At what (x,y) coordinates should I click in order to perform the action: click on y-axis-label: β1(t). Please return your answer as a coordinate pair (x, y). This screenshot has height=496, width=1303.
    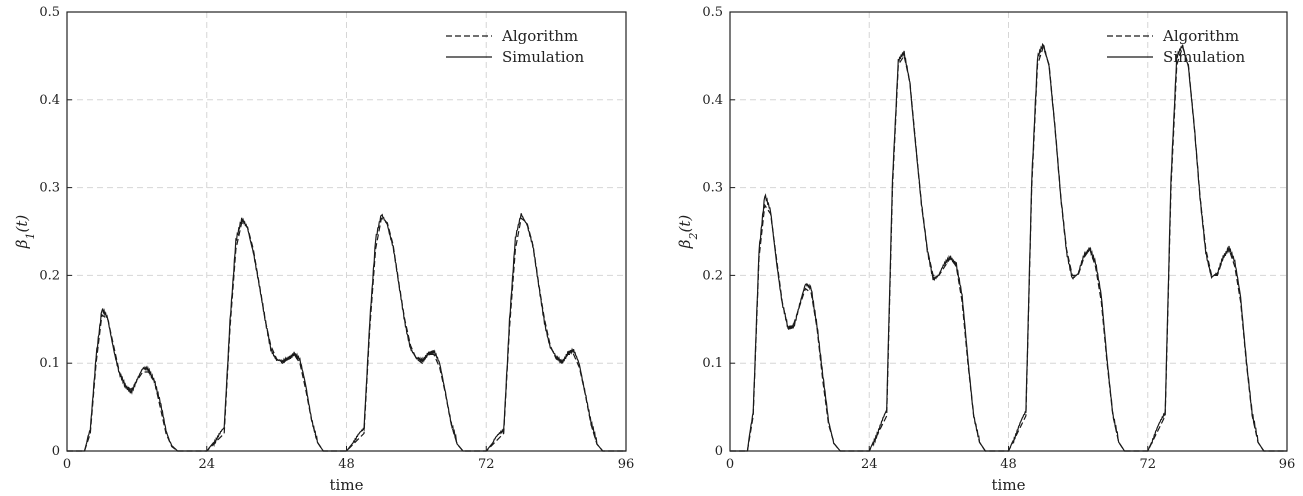
    Looking at the image, I should click on (25, 232).